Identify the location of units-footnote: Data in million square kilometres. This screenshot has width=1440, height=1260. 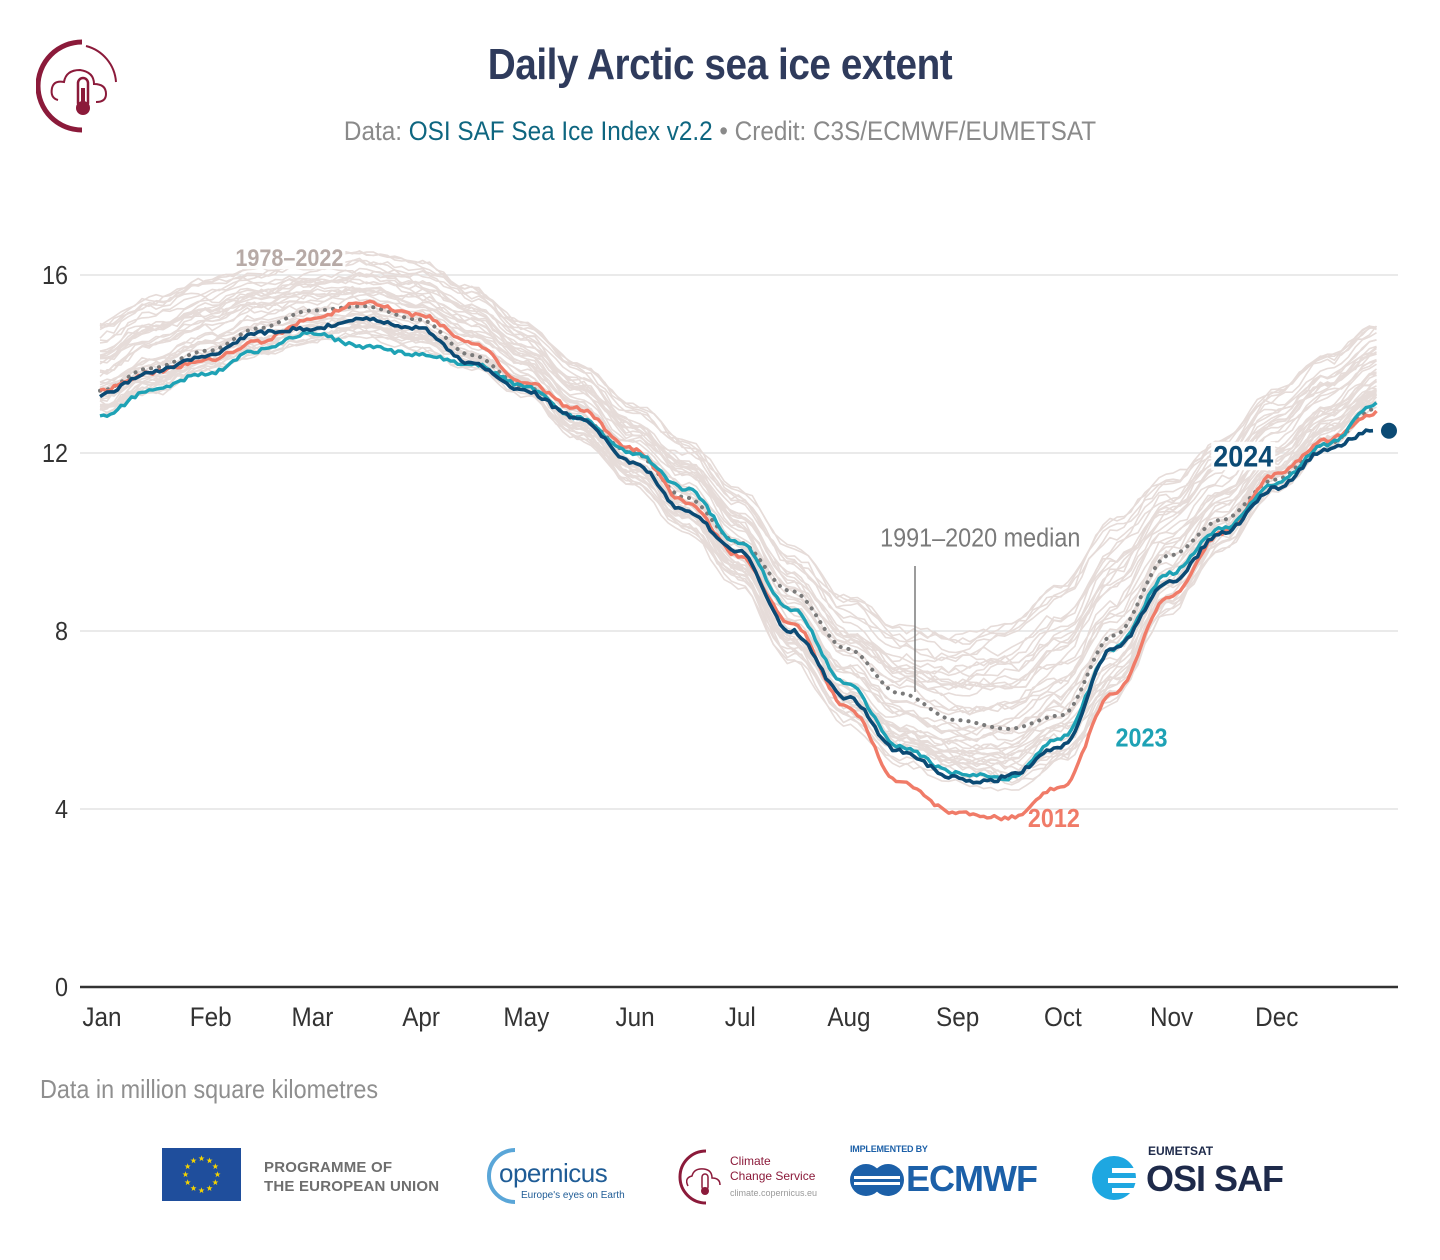
(209, 1089).